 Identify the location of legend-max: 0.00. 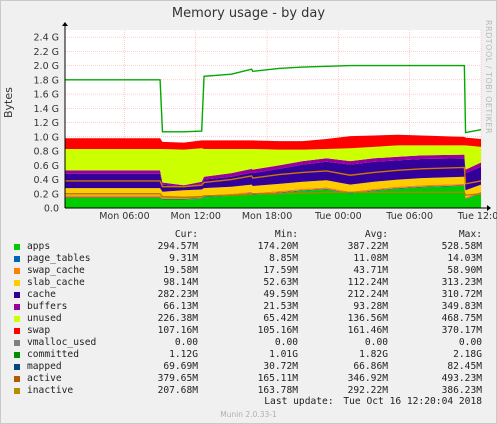
(470, 342).